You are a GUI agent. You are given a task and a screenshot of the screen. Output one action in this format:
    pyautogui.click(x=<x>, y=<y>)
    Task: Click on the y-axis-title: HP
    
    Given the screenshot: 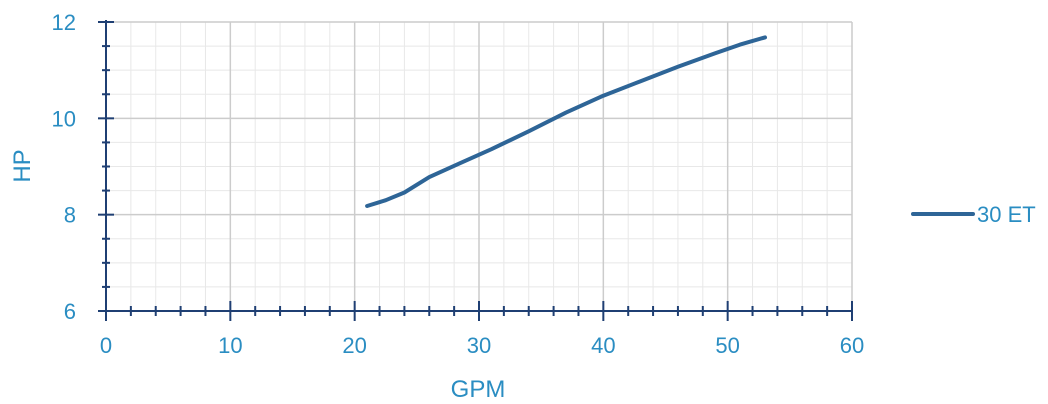 What is the action you would take?
    pyautogui.click(x=22, y=165)
    